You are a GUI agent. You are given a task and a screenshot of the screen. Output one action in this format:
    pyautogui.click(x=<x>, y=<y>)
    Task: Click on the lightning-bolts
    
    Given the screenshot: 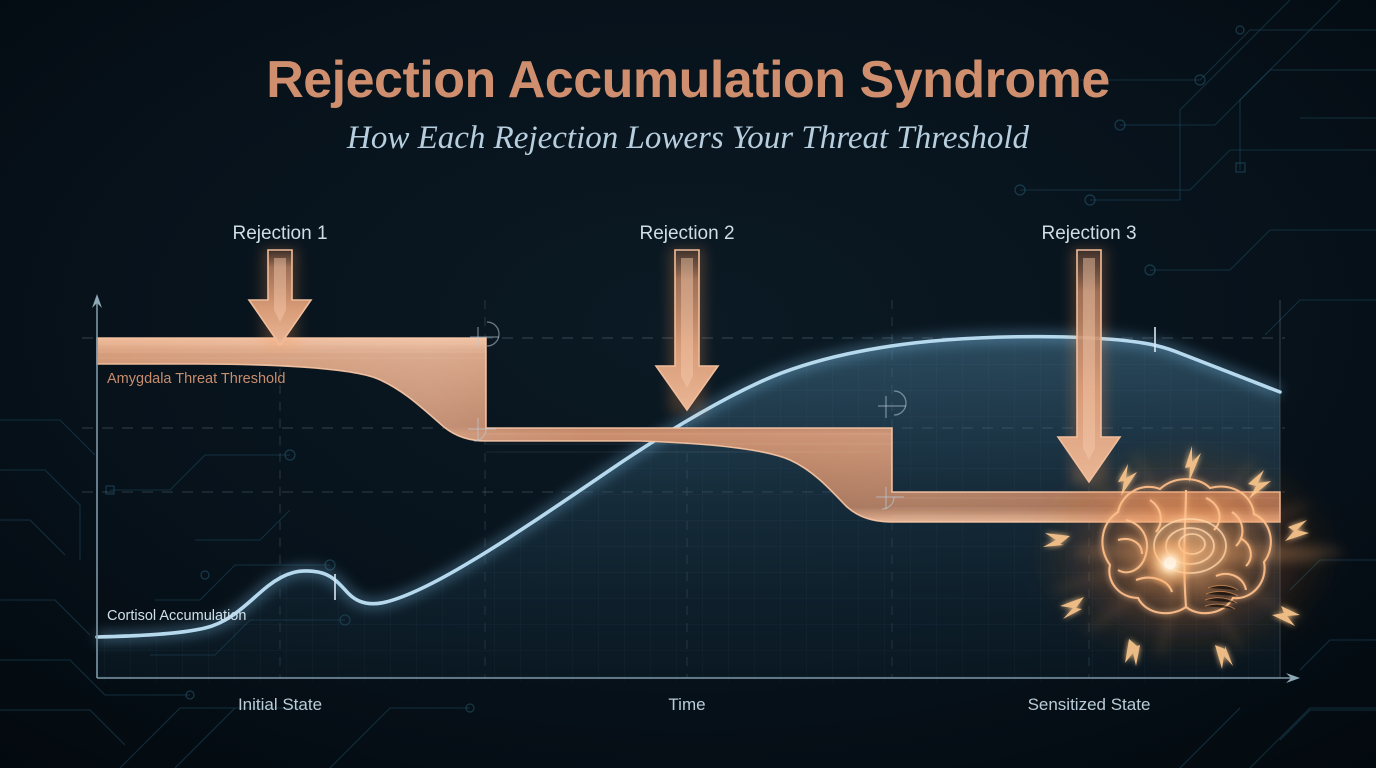 What is the action you would take?
    pyautogui.click(x=1176, y=557)
    